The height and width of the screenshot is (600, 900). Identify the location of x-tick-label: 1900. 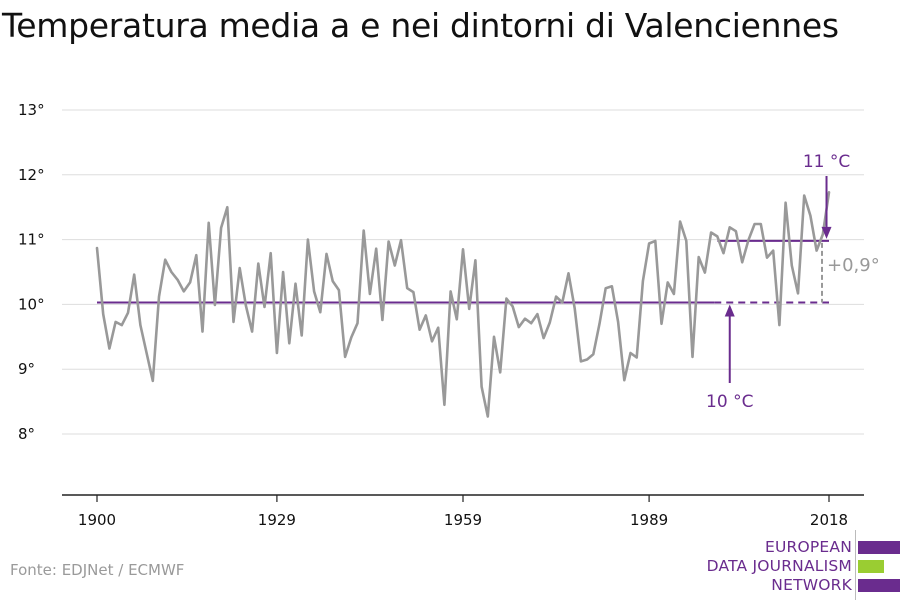
(97, 520).